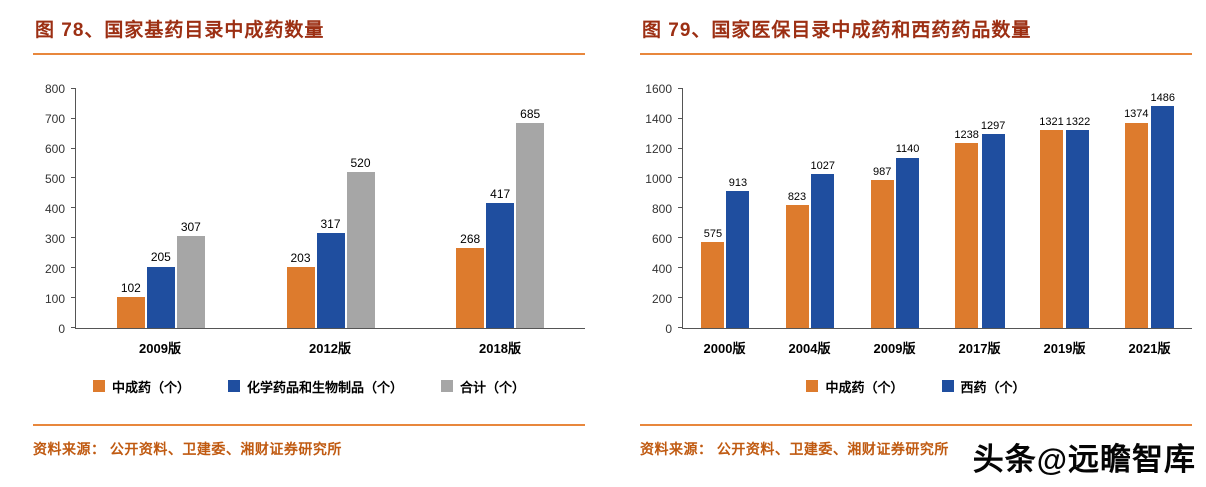 The height and width of the screenshot is (487, 1206). I want to click on y-axis-tick-label: 1200, so click(658, 148).